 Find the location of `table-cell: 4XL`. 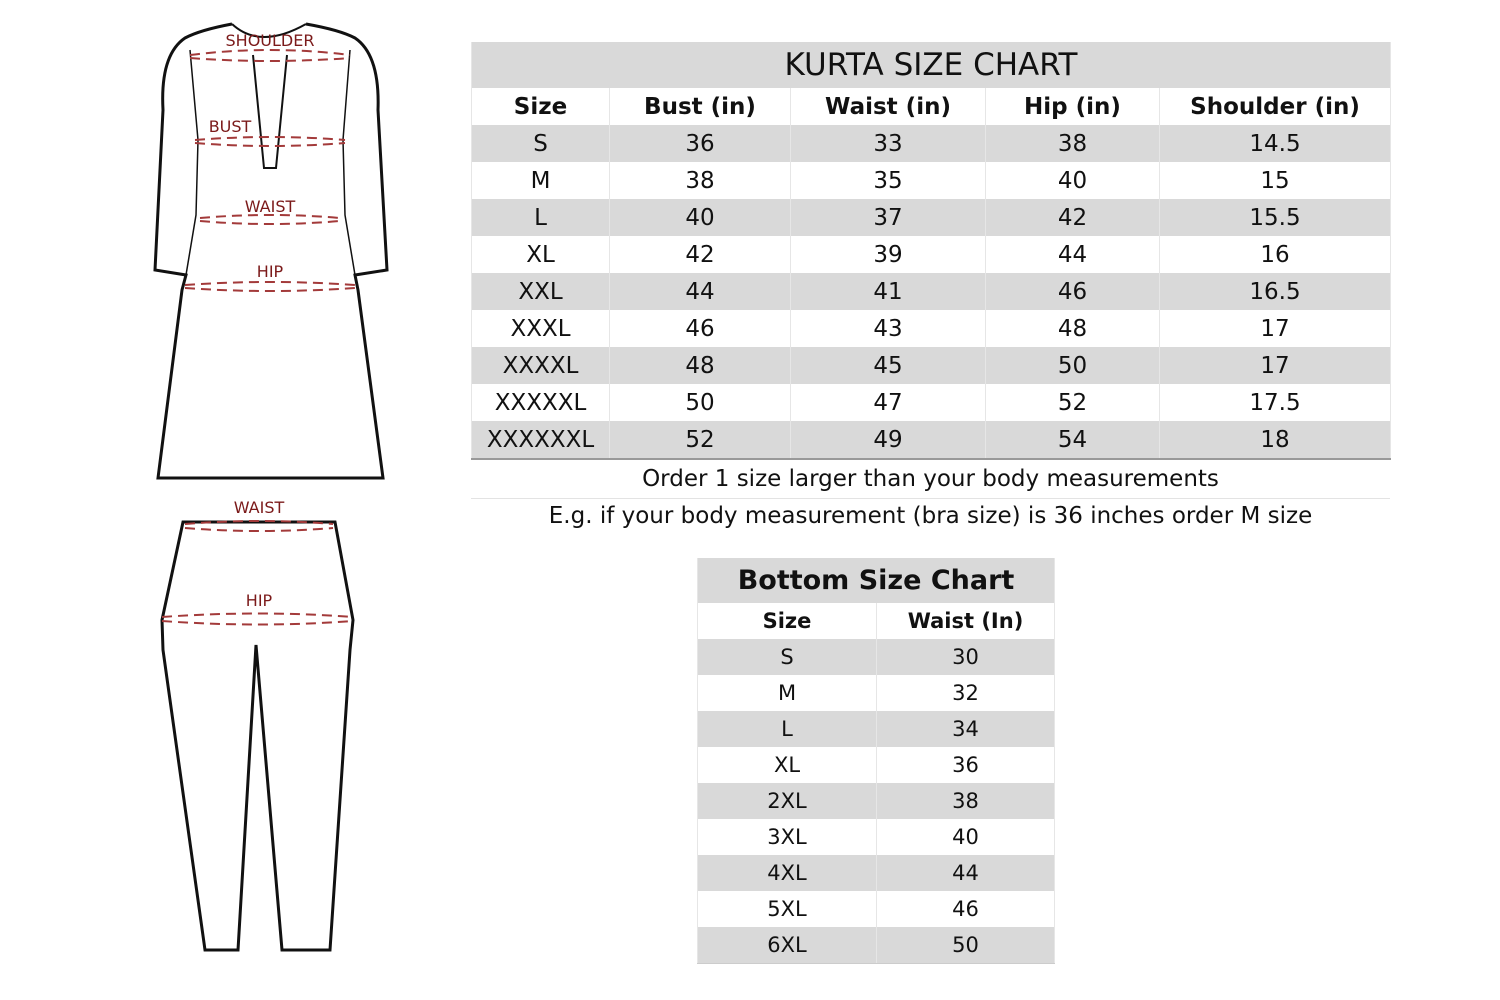

table-cell: 4XL is located at coordinates (787, 873).